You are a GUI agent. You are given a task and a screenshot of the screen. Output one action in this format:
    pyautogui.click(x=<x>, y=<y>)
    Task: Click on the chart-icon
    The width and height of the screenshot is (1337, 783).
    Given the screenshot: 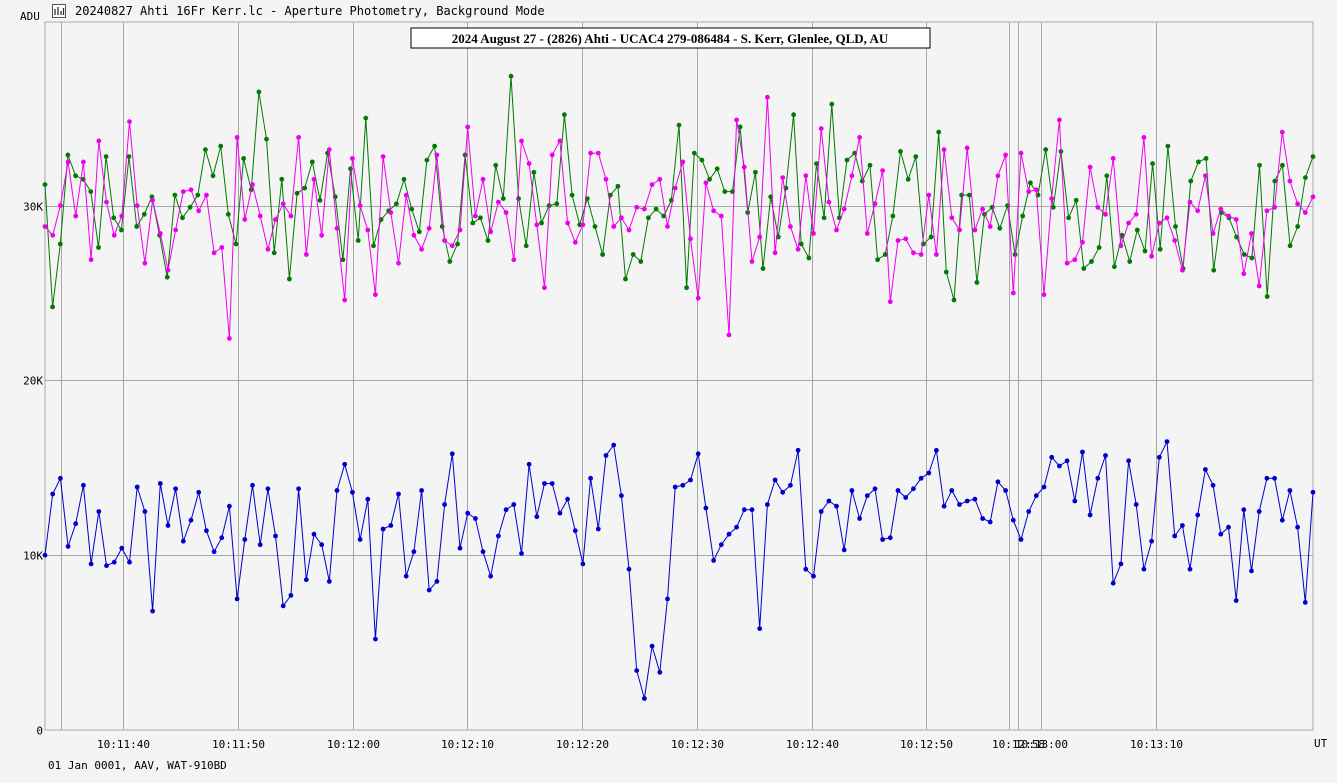 What is the action you would take?
    pyautogui.click(x=59, y=11)
    